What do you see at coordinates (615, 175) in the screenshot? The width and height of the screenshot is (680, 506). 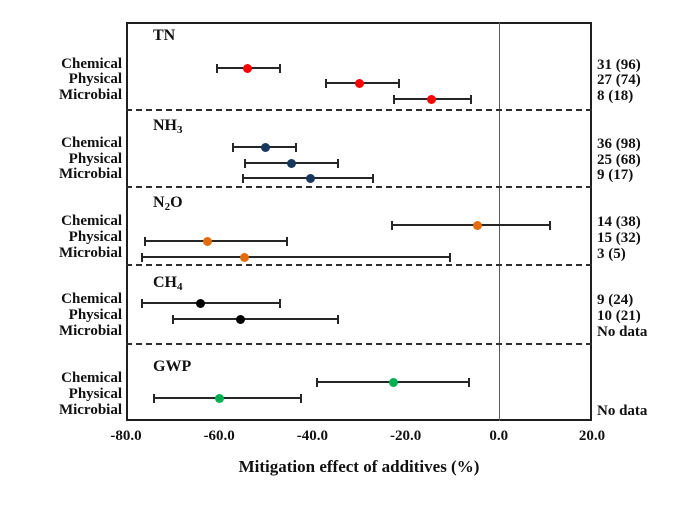 I see `sample-size-label: 9 (17)` at bounding box center [615, 175].